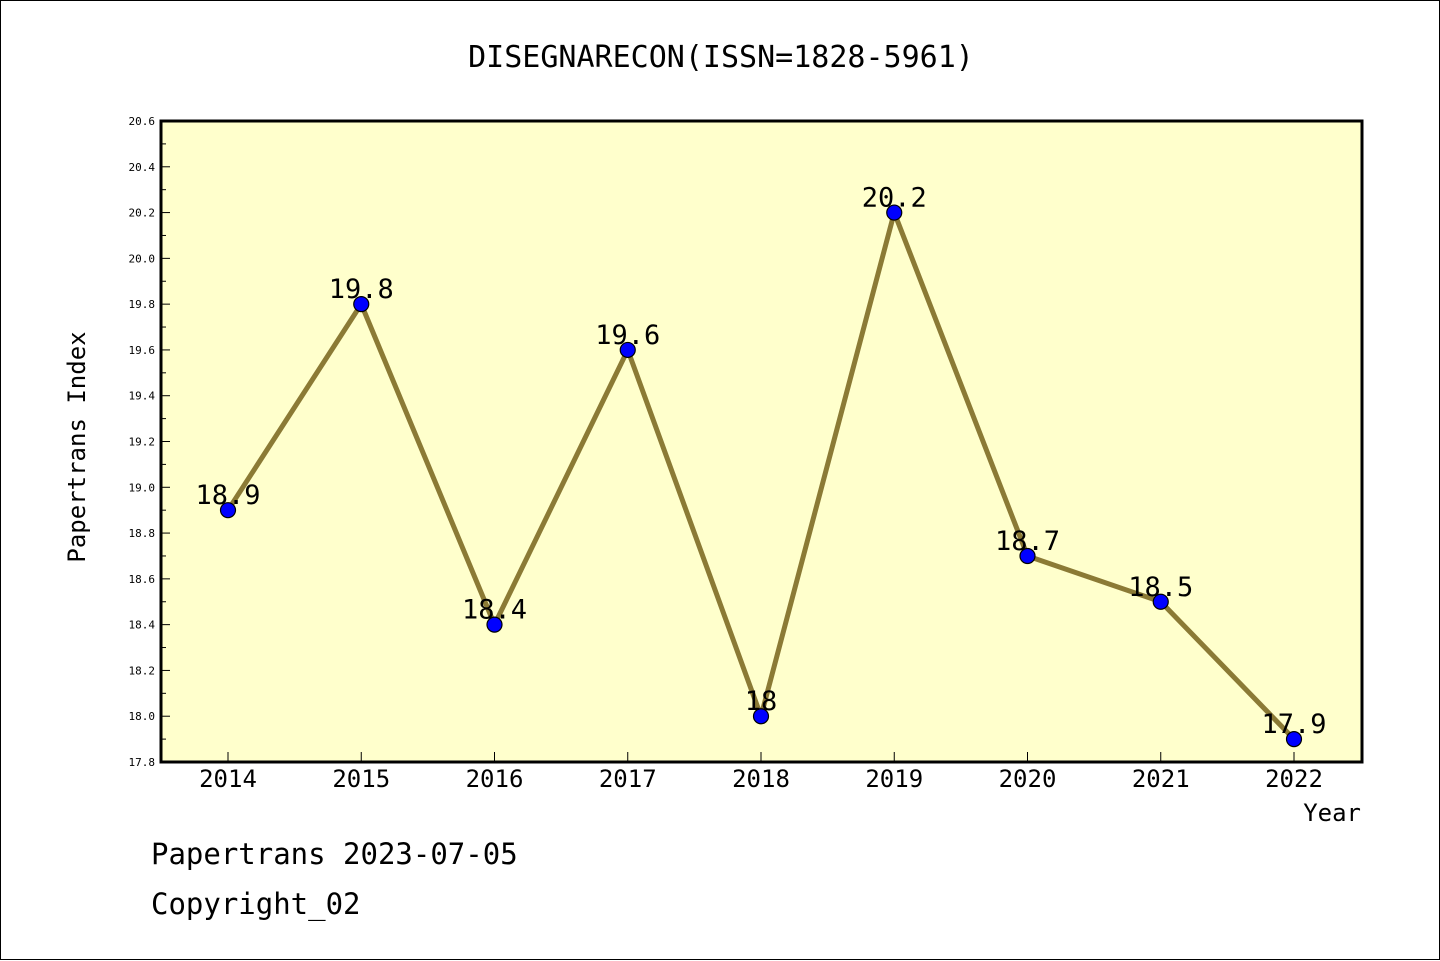 The image size is (1440, 961). What do you see at coordinates (142, 716) in the screenshot?
I see `y-tick-label: 18.0` at bounding box center [142, 716].